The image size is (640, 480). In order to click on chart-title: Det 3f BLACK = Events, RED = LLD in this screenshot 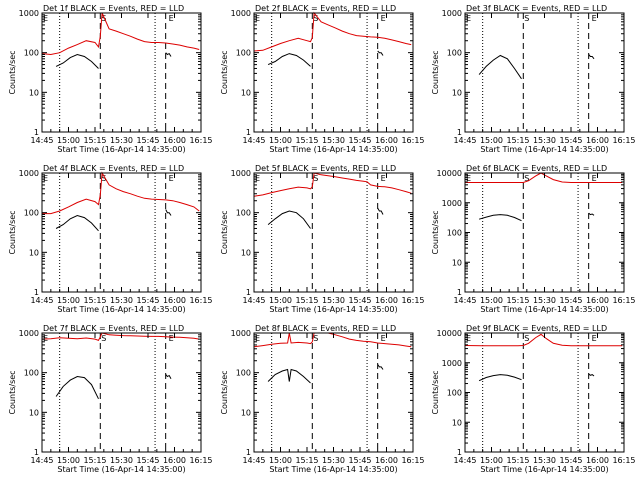, I will do `click(536, 8)`.